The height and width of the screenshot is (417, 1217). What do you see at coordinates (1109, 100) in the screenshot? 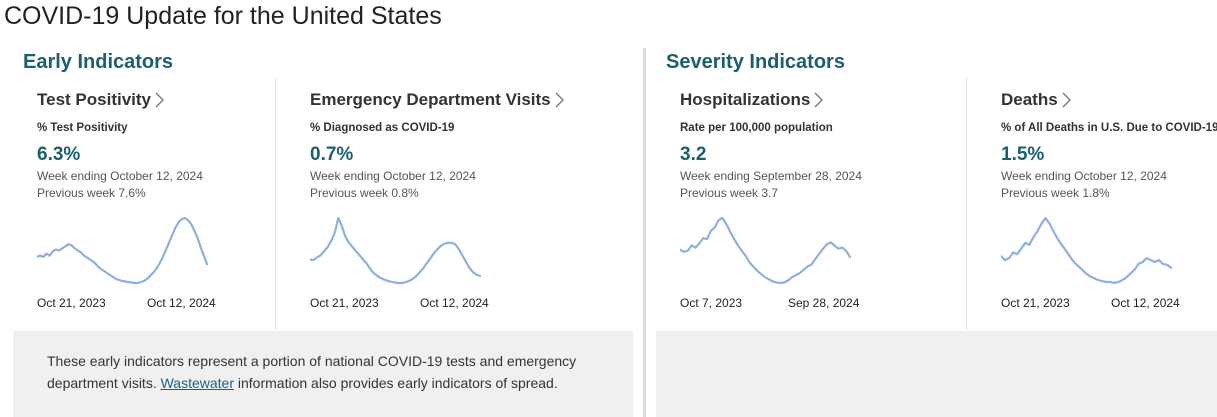
I see `deaths-link: Deaths` at bounding box center [1109, 100].